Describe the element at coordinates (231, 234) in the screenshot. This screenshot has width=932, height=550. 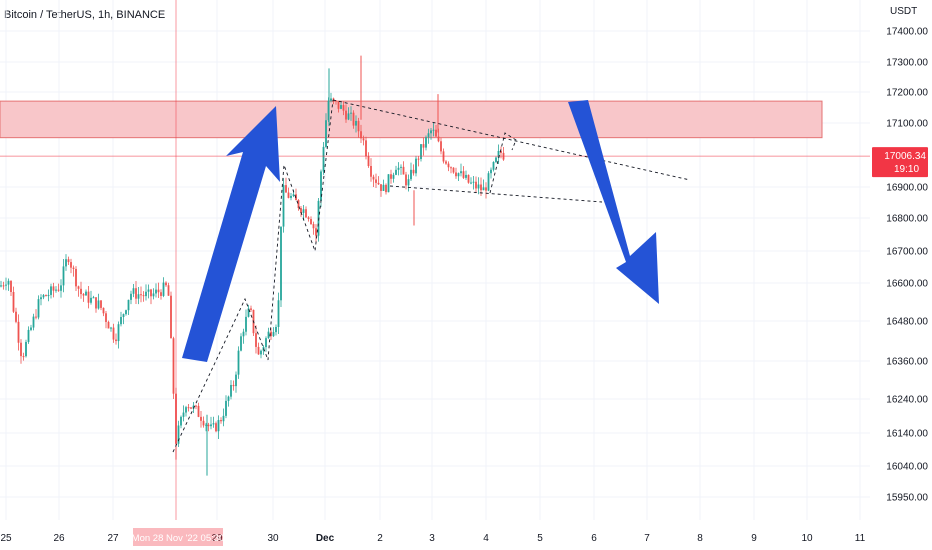
I see `up-arrow` at that location.